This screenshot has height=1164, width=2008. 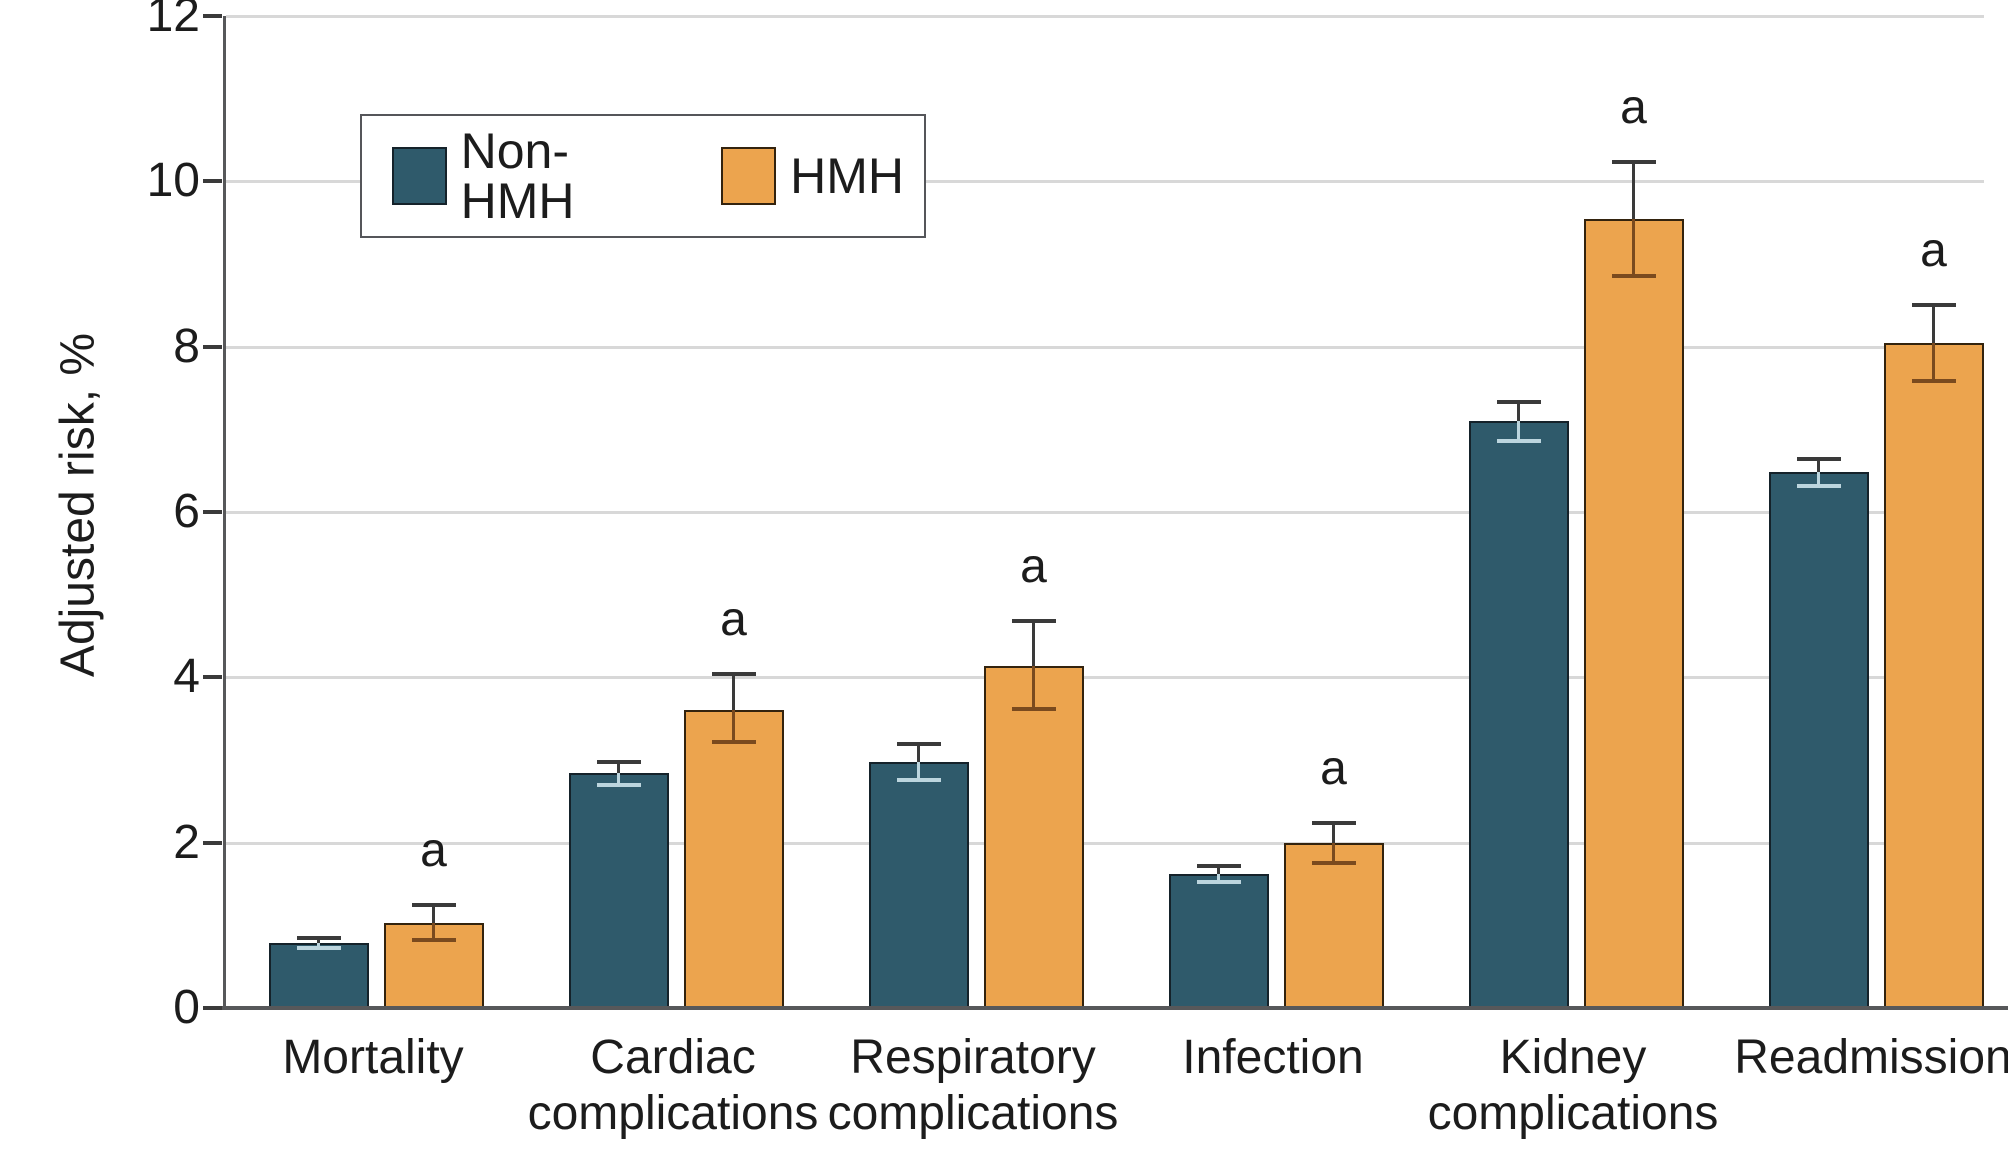 What do you see at coordinates (419, 176) in the screenshot?
I see `legend-swatch-non-hmh` at bounding box center [419, 176].